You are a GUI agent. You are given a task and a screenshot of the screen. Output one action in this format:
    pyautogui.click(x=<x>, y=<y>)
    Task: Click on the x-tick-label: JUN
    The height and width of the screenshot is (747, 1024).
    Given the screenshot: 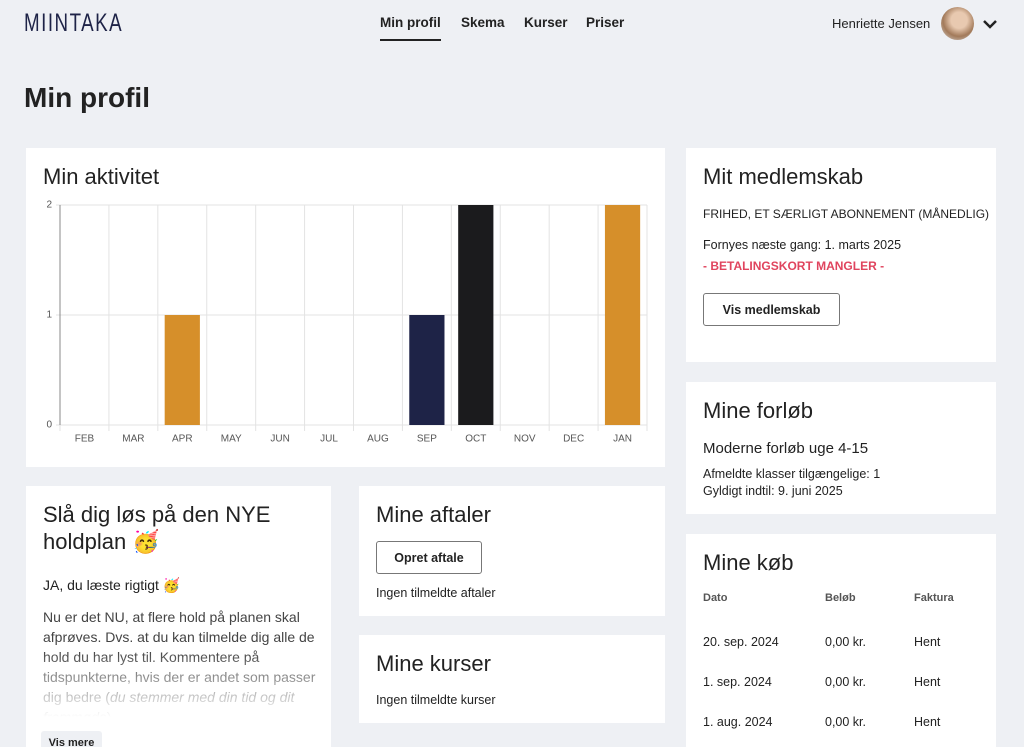 What is the action you would take?
    pyautogui.click(x=279, y=439)
    